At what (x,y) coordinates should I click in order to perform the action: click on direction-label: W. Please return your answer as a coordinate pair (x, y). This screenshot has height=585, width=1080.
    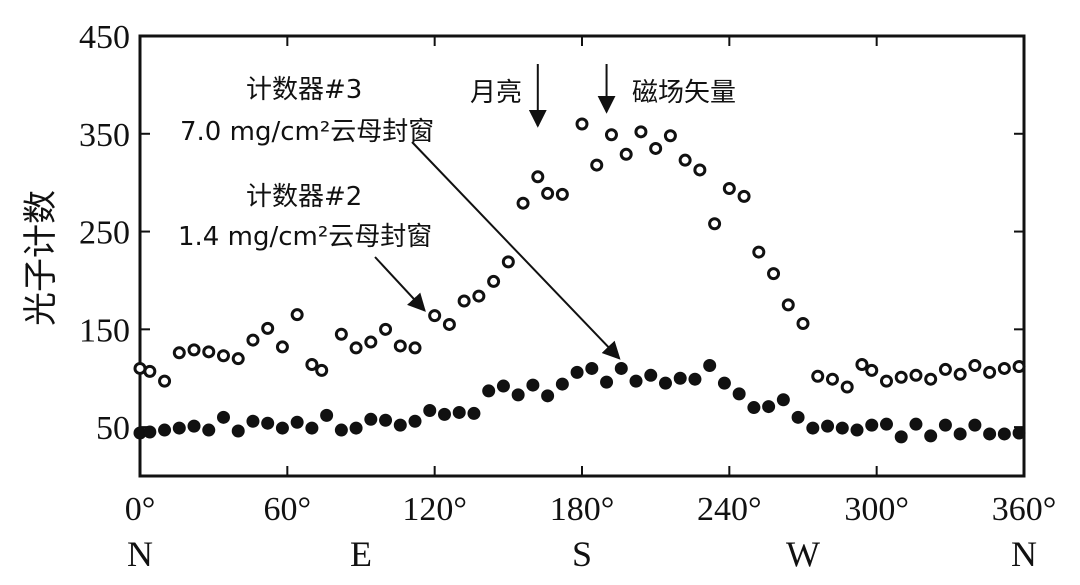
    Looking at the image, I should click on (803, 554).